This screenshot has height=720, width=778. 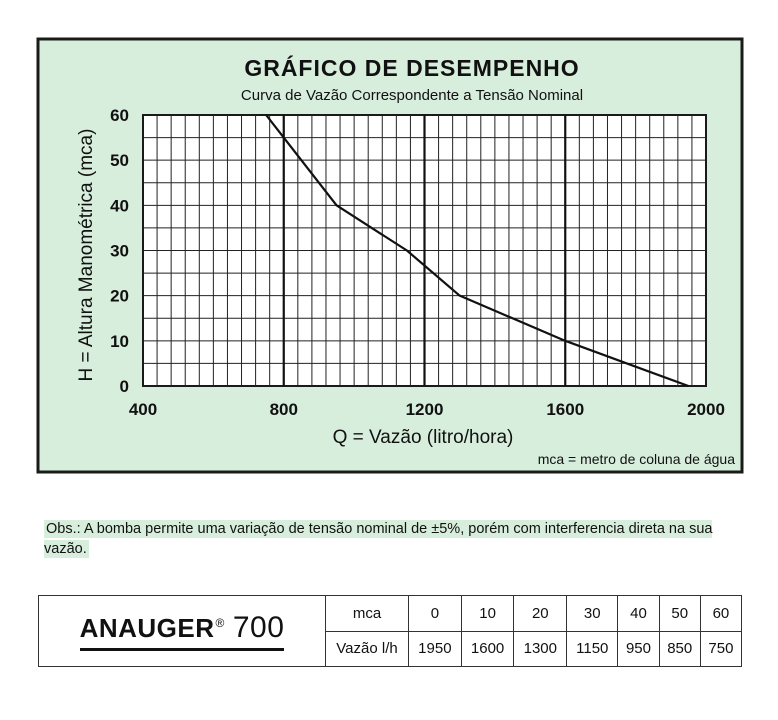 What do you see at coordinates (435, 648) in the screenshot?
I see `cell-vazao: 1950` at bounding box center [435, 648].